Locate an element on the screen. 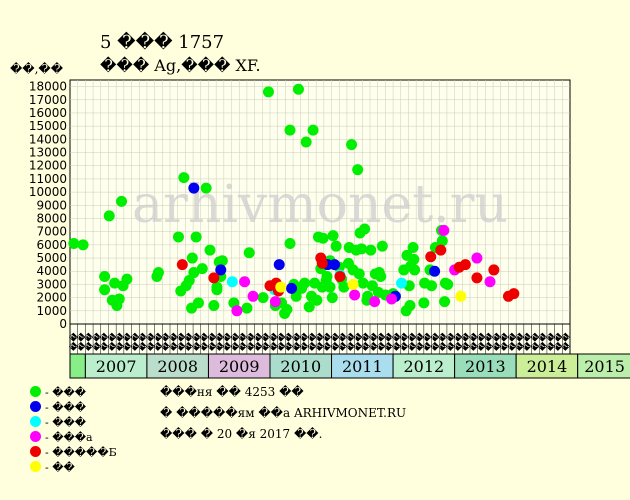  y-tick-label: 17000 is located at coordinates (48, 100).